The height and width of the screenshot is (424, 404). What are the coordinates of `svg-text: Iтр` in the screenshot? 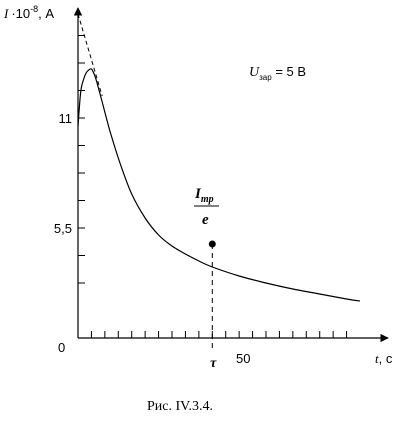 It's located at (204, 195).